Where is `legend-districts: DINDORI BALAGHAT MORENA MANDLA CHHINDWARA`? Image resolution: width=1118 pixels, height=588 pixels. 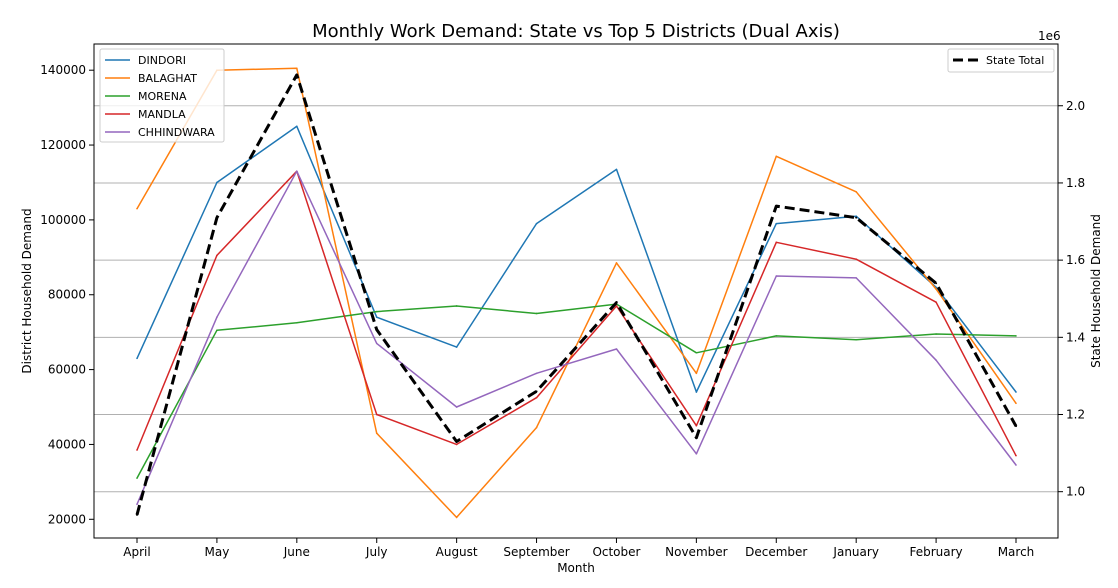
legend-districts: DINDORI BALAGHAT MORENA MANDLA CHHINDWARA is located at coordinates (162, 95).